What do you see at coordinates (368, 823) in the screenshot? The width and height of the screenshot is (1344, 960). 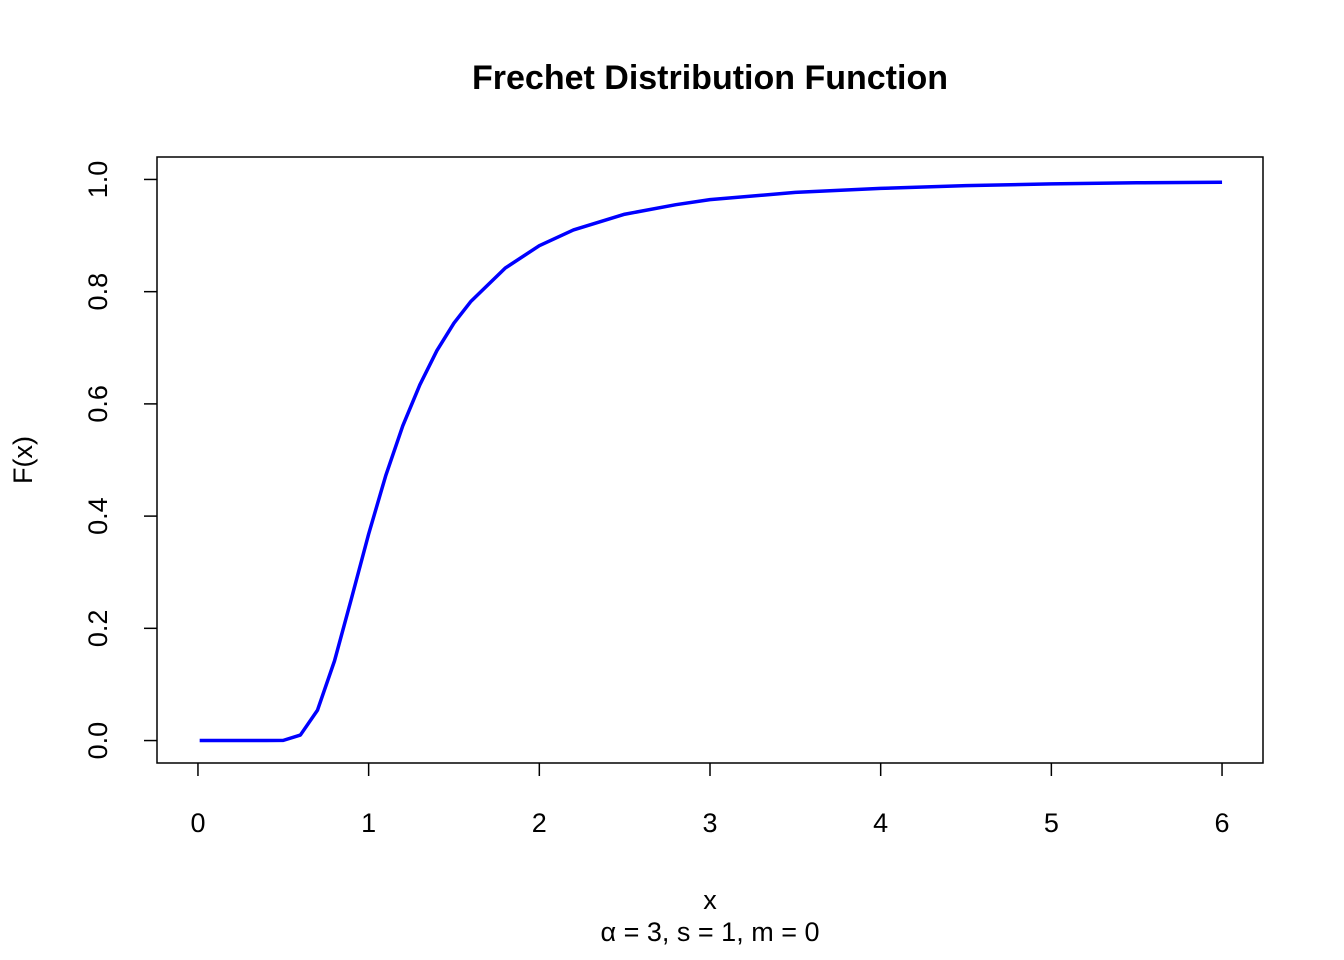 I see `x-tick-label: 1` at bounding box center [368, 823].